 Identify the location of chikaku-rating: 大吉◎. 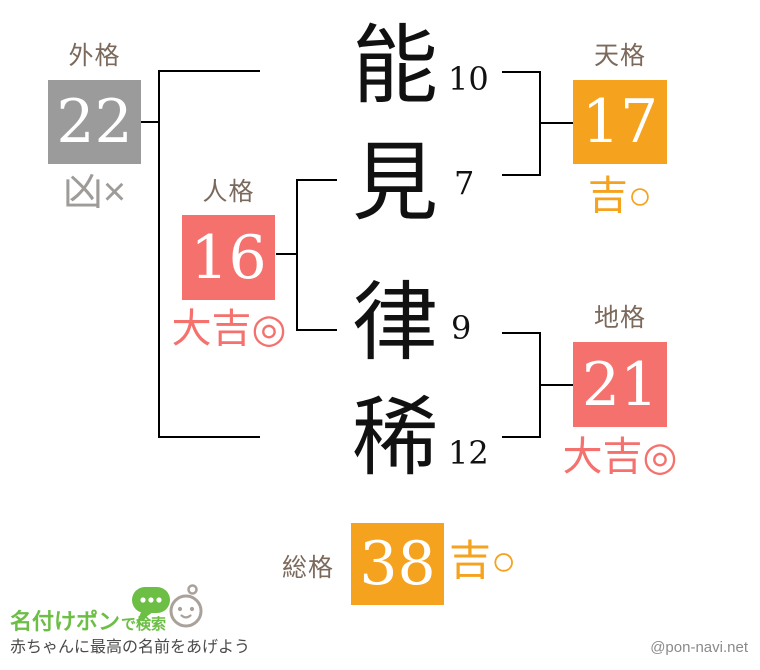
(620, 457).